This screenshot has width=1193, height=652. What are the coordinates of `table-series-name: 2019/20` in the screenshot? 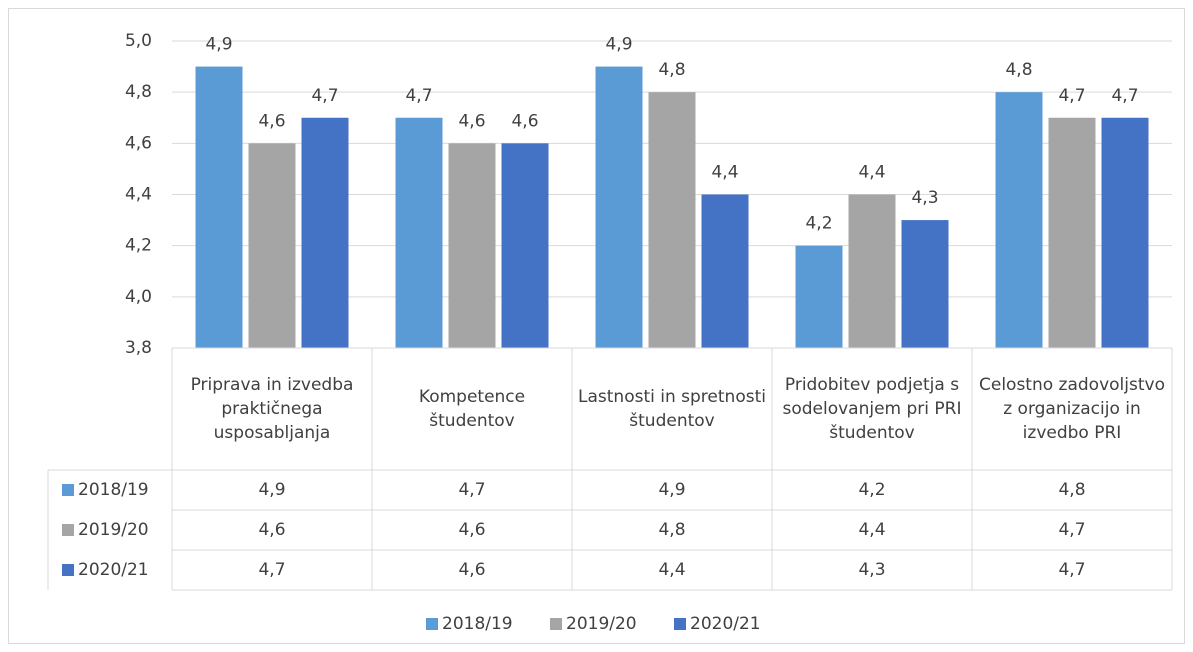 It's located at (113, 530).